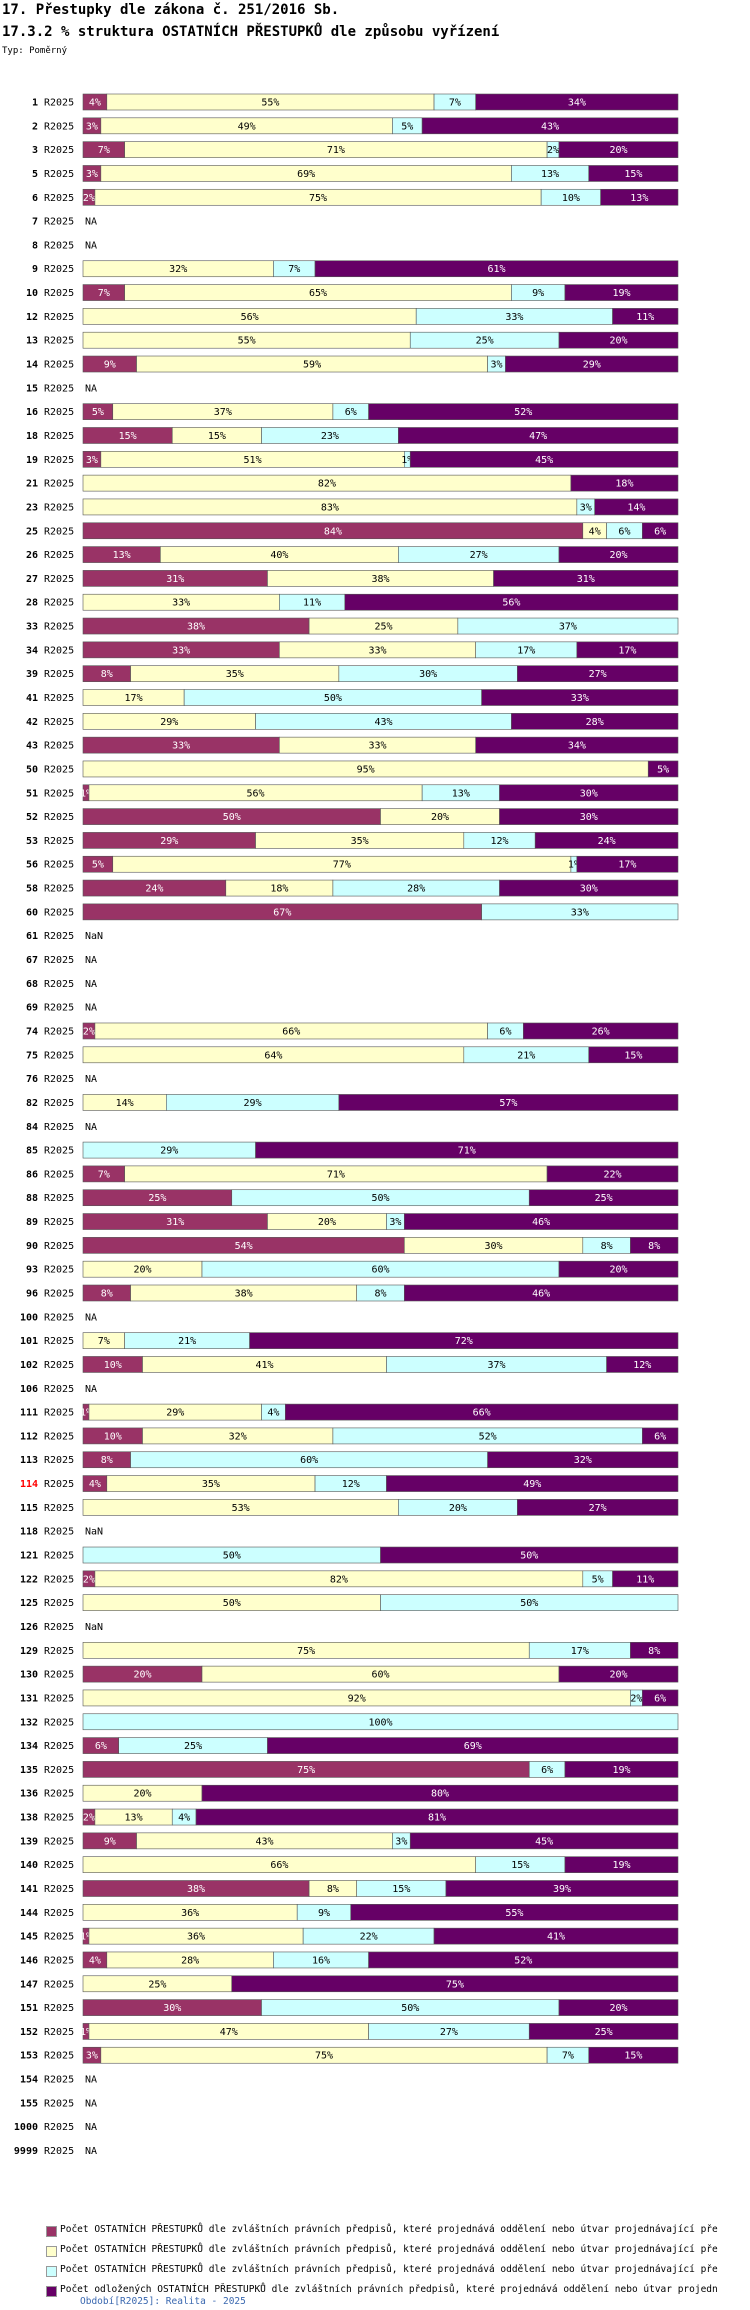 The width and height of the screenshot is (750, 2310). Describe the element at coordinates (29, 2103) in the screenshot. I see `row-label: 155` at that location.